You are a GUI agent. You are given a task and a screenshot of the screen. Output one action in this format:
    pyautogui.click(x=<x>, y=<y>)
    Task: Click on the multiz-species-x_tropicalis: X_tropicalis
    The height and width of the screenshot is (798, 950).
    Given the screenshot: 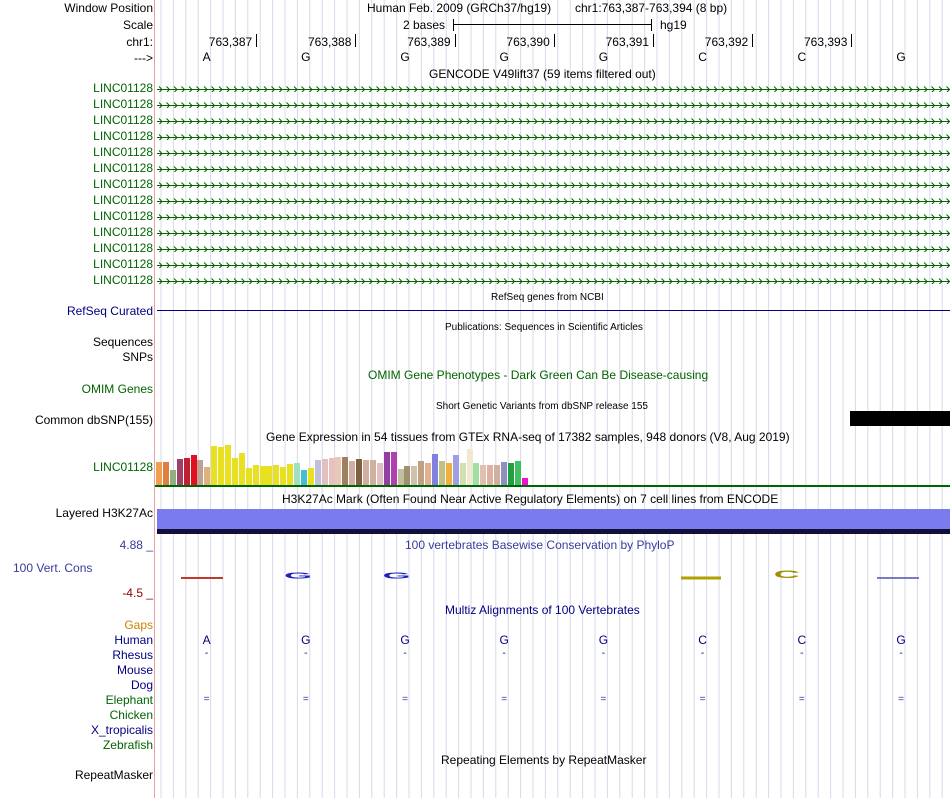 What is the action you would take?
    pyautogui.click(x=121, y=730)
    